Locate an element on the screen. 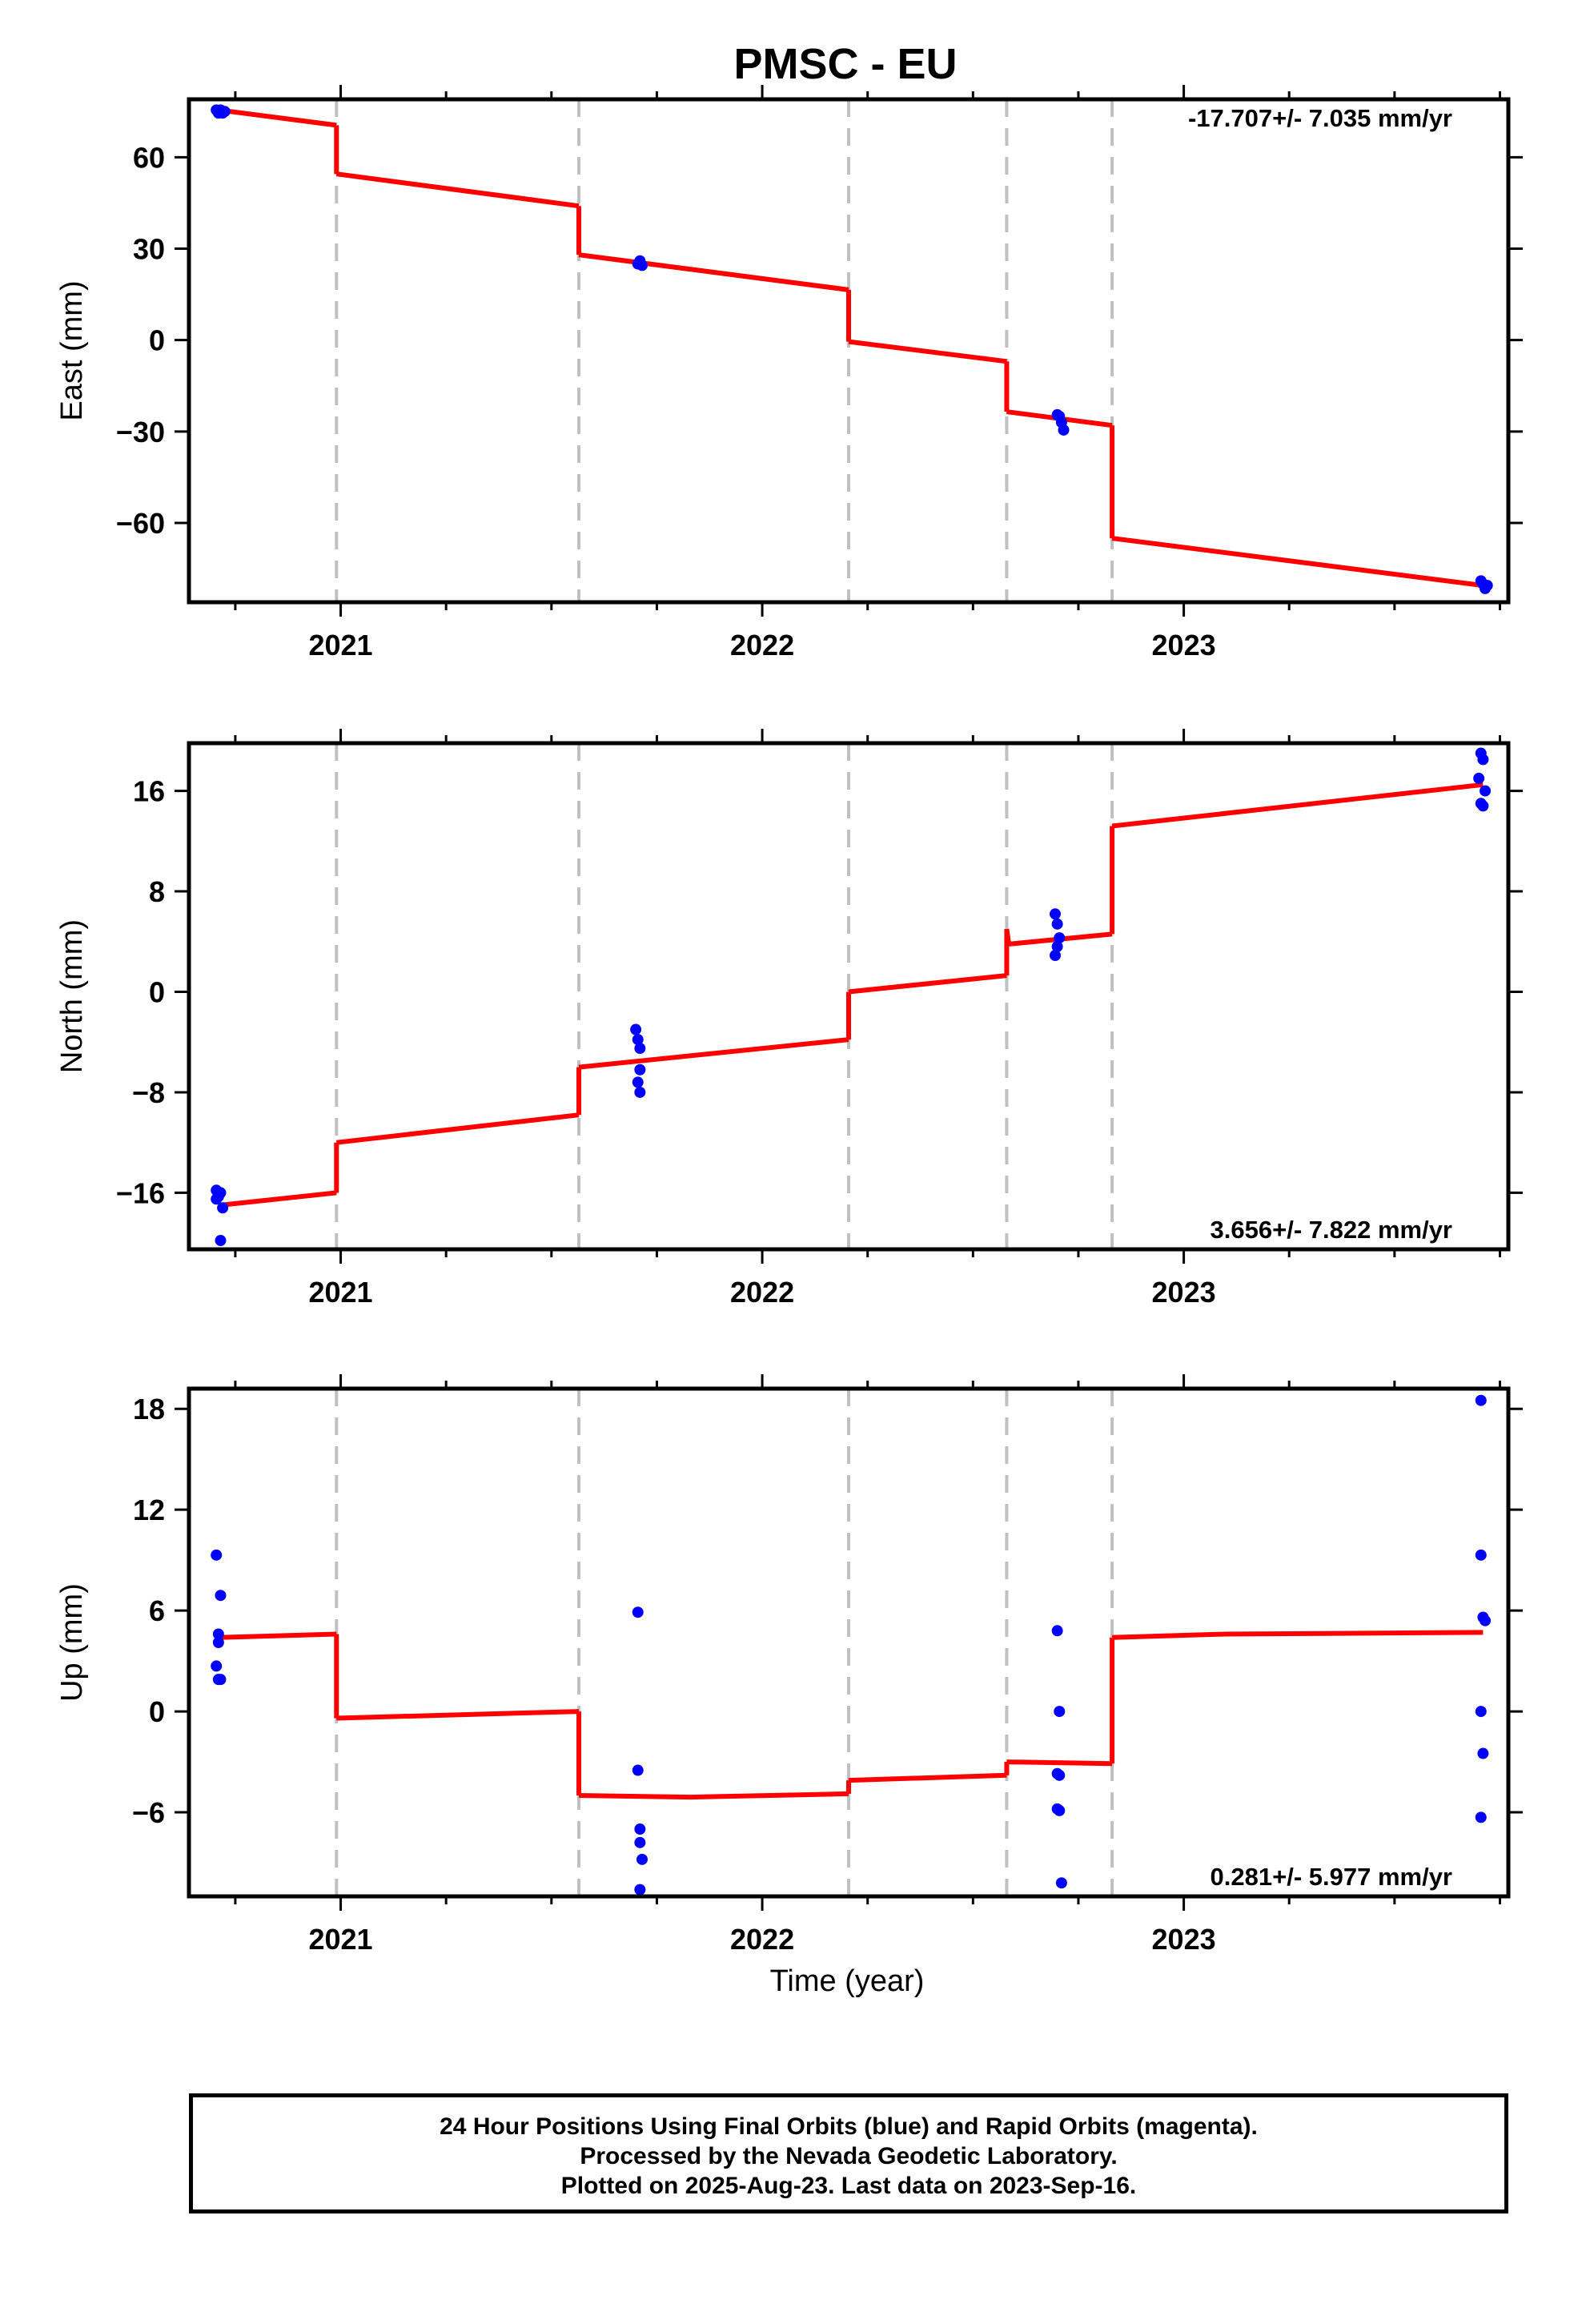  x-axis-title: Time (year) is located at coordinates (847, 1981).